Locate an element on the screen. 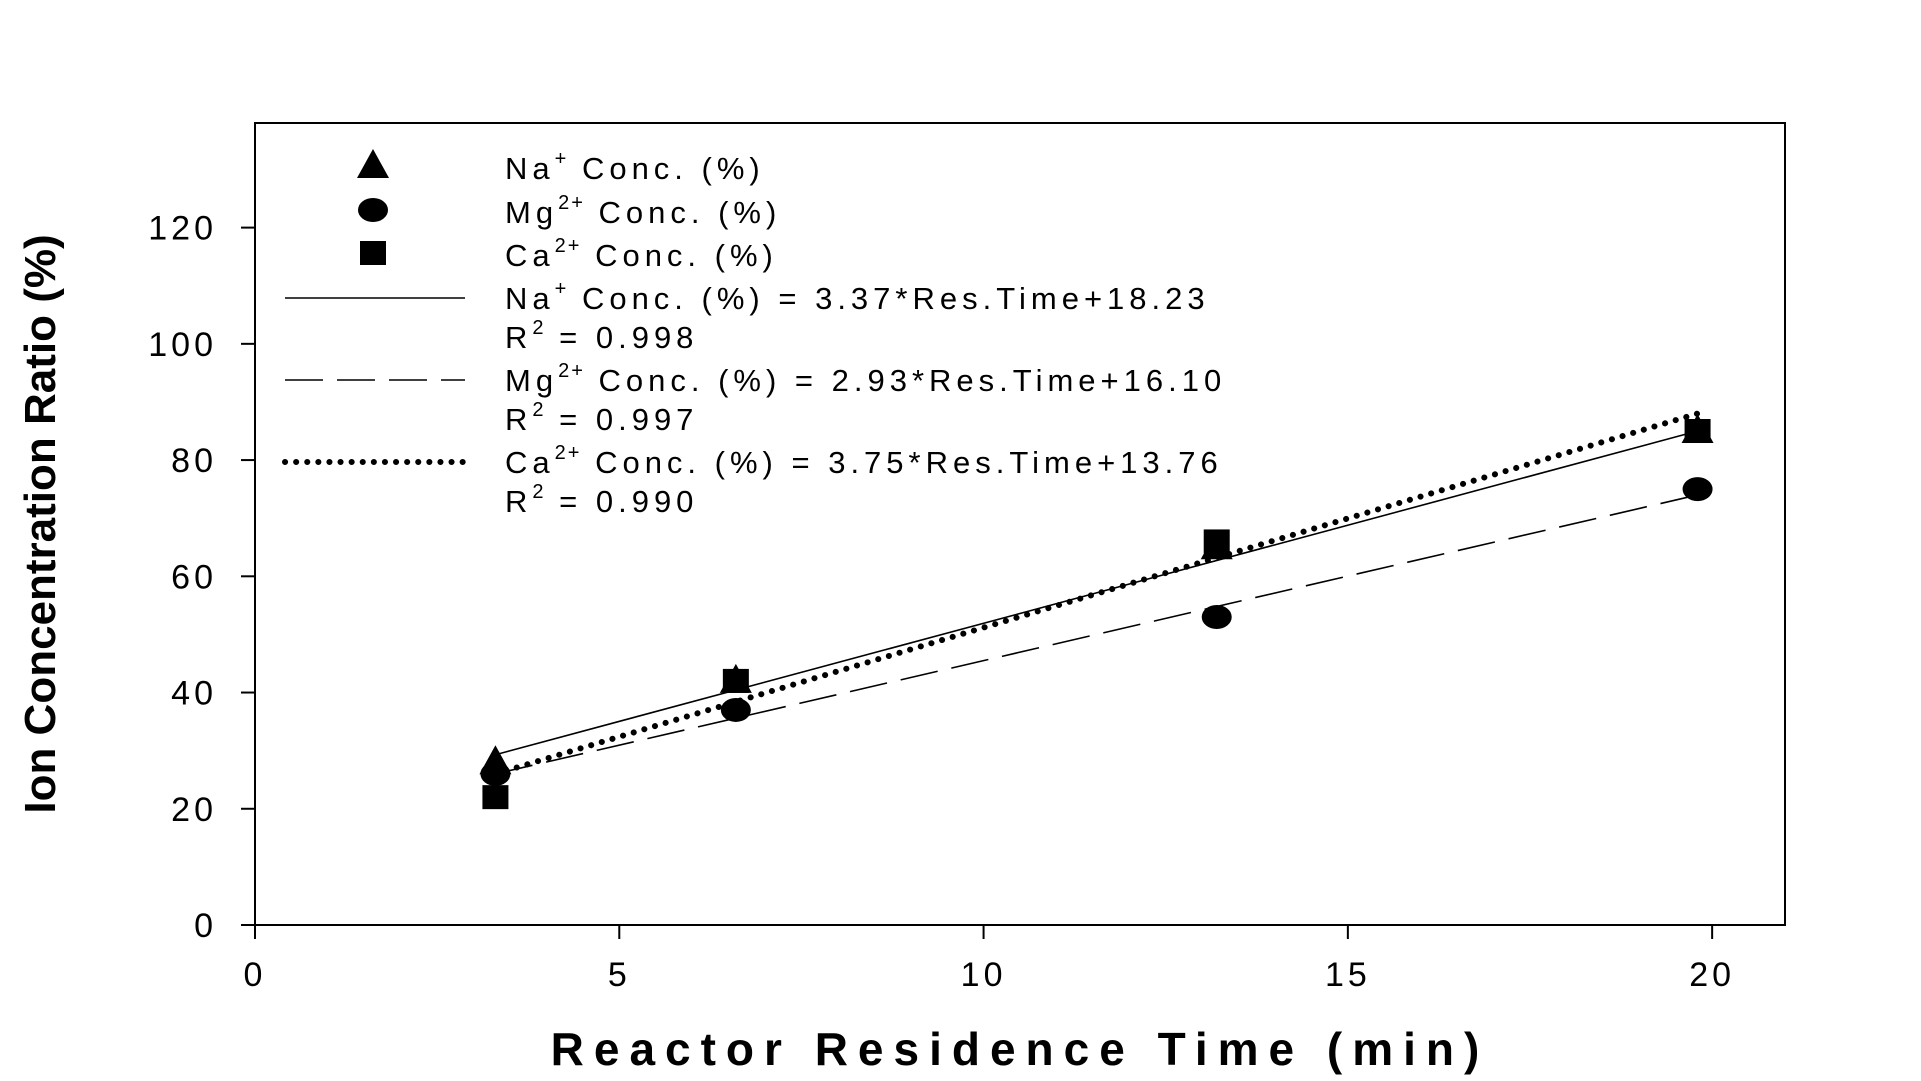 This screenshot has width=1921, height=1081. x-axis-title: Reactor Residence Time (min) is located at coordinates (1020, 1049).